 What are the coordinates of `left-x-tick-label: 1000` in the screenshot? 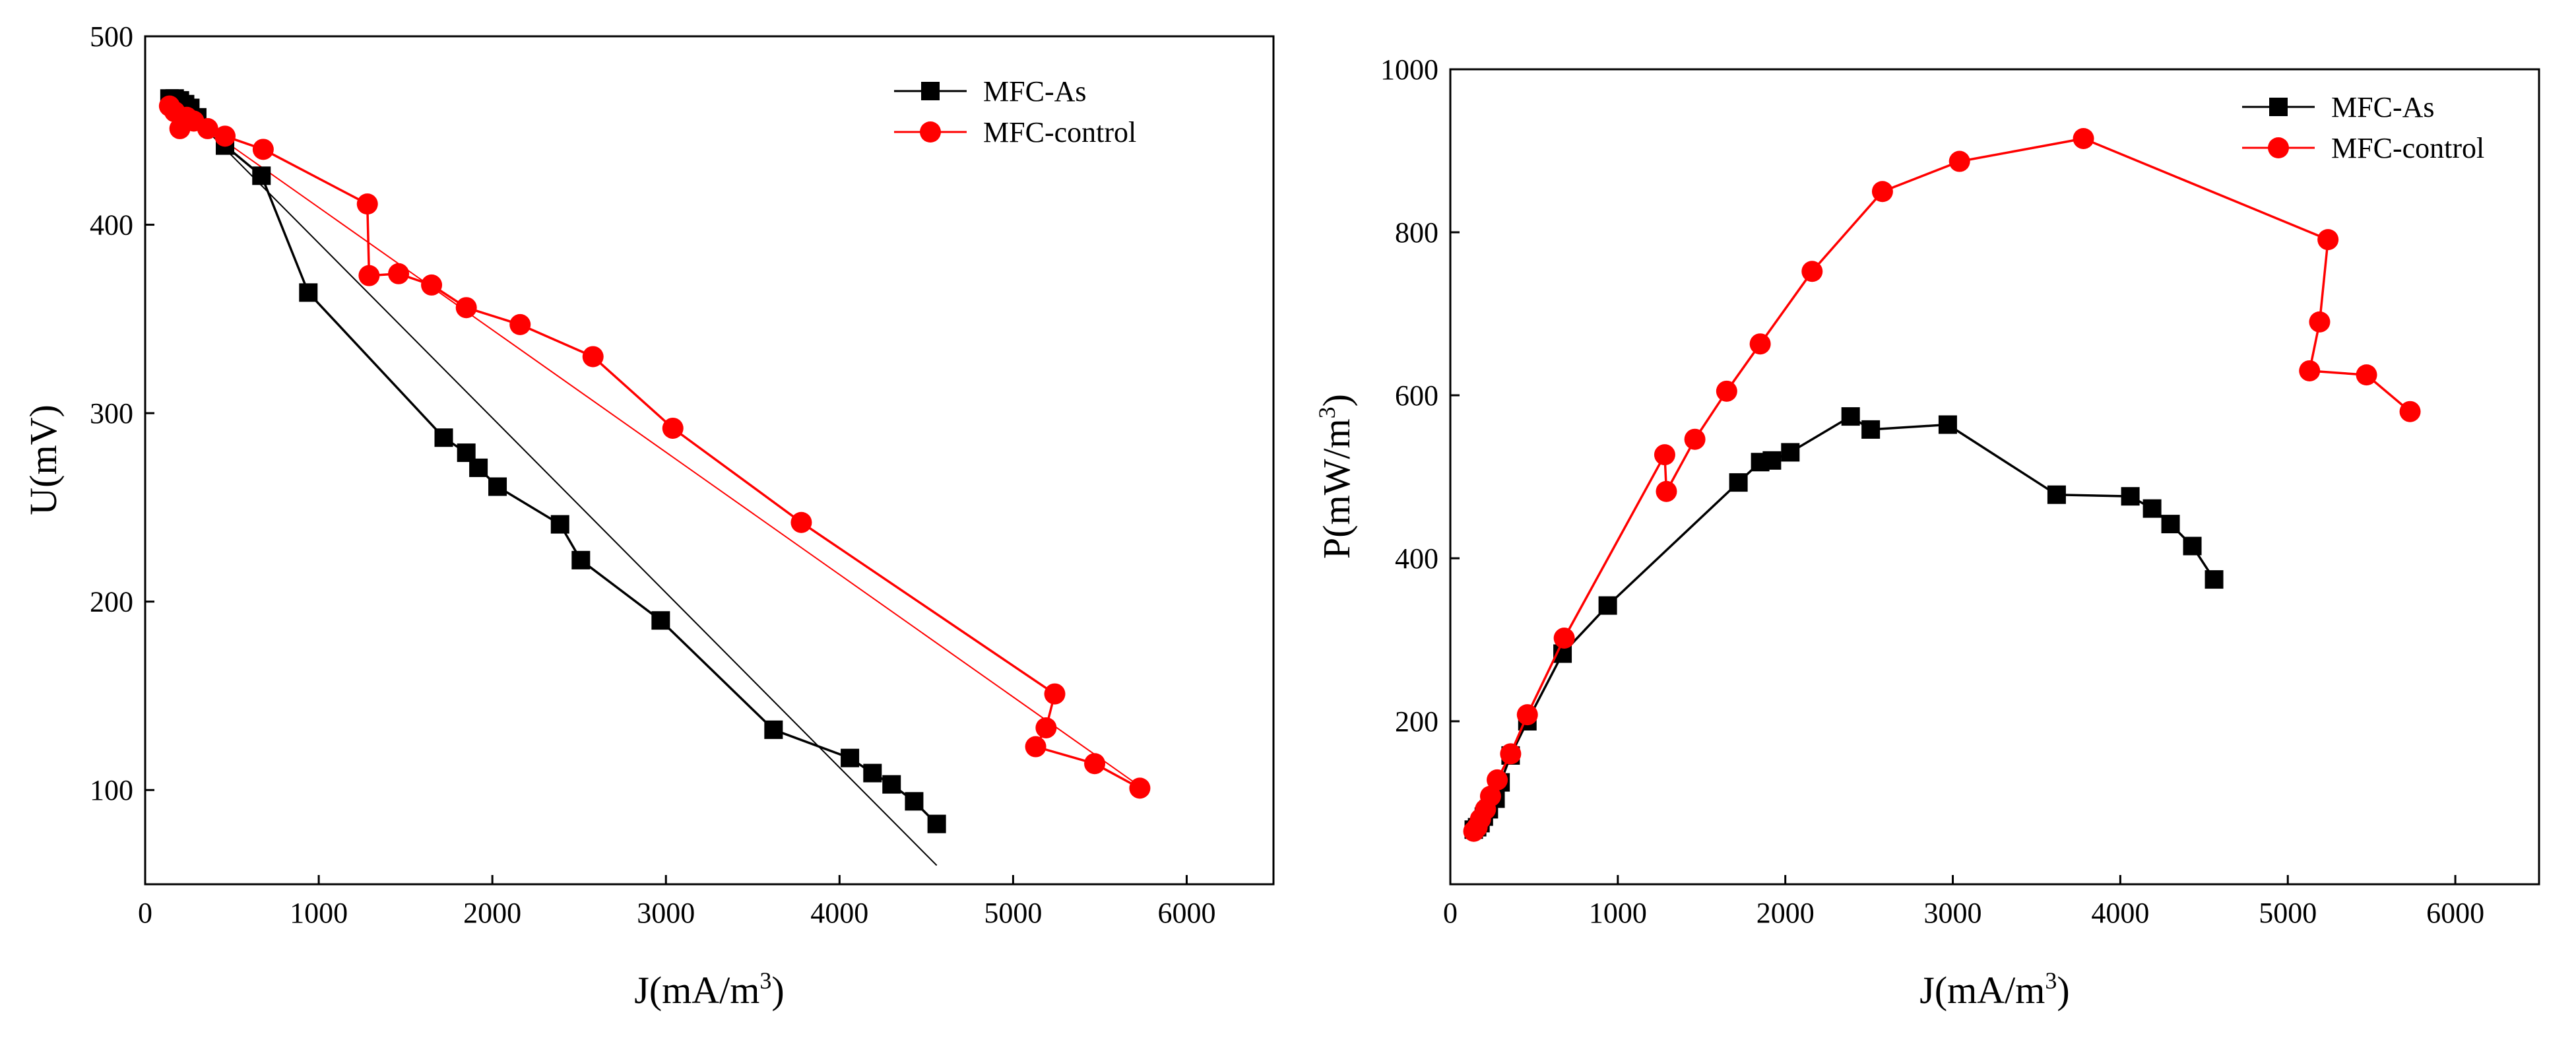 It's located at (319, 913).